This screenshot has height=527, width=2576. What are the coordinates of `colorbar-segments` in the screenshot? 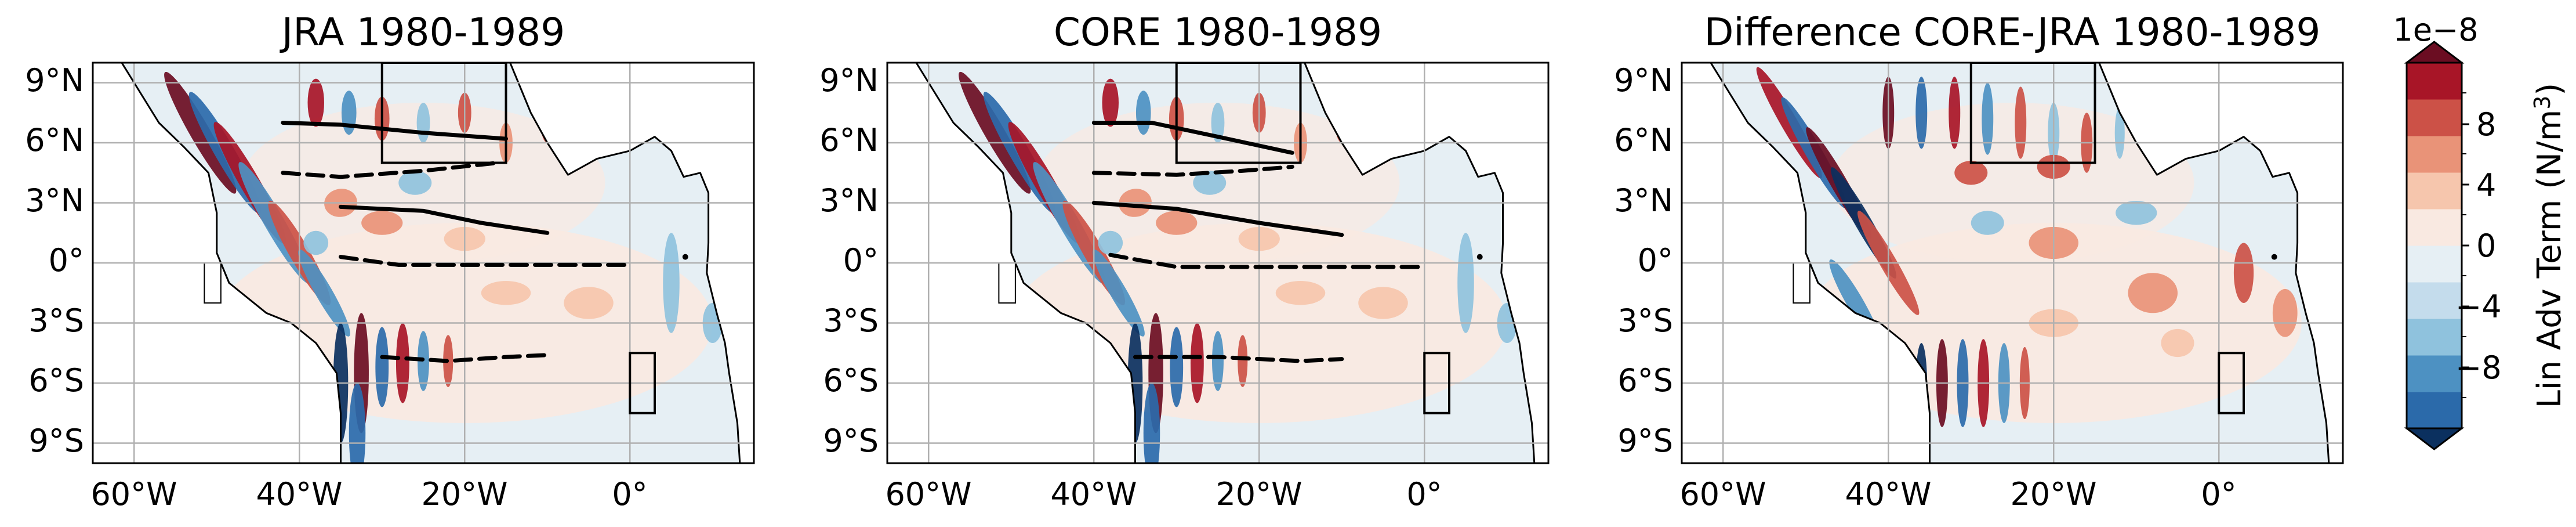 It's located at (2434, 245).